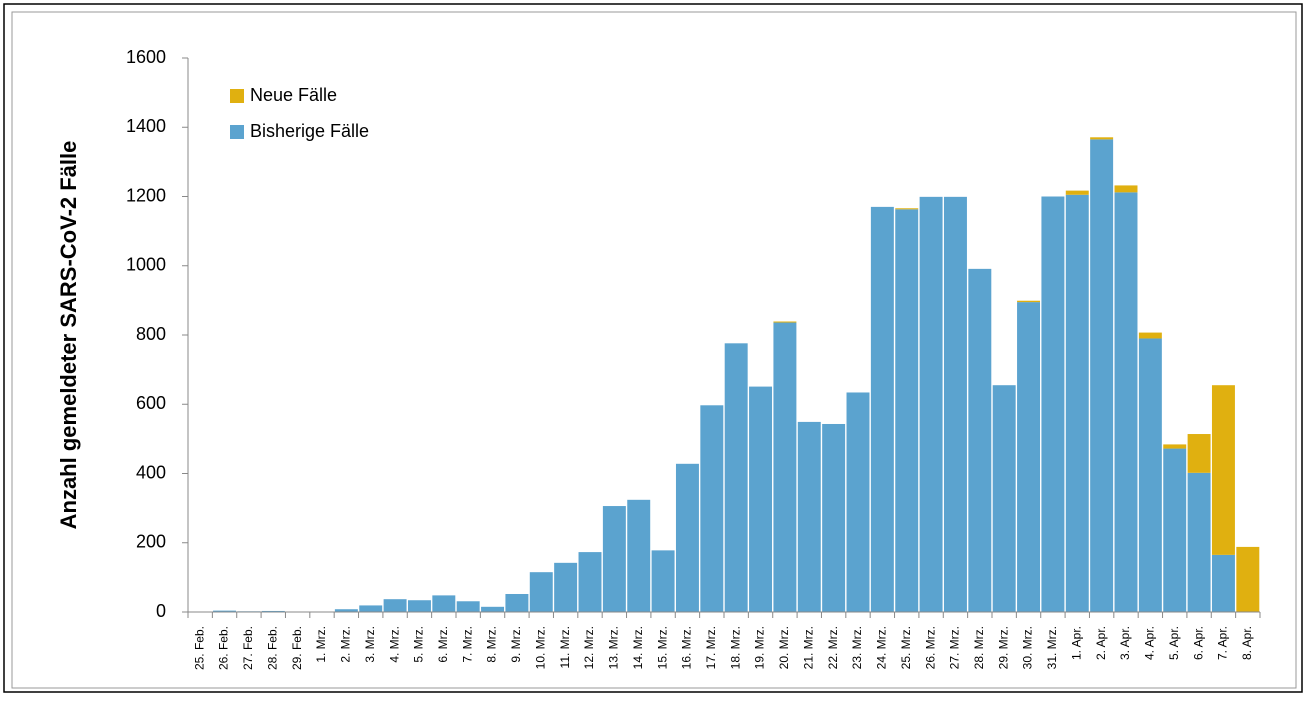 This screenshot has height=701, width=1306. I want to click on x-tick-label: 30. Mrz., so click(1028, 647).